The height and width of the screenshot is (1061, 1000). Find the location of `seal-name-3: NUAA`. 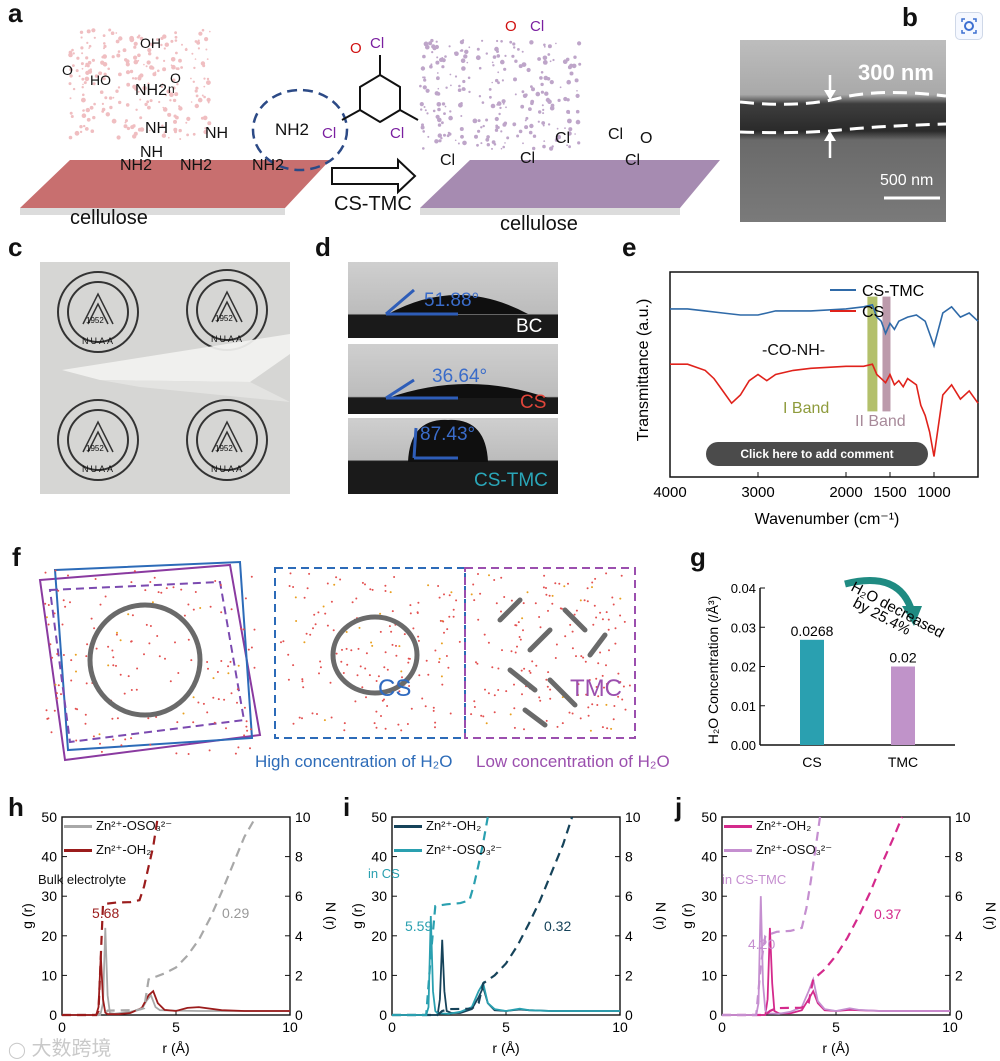

seal-name-3: NUAA is located at coordinates (99, 469).